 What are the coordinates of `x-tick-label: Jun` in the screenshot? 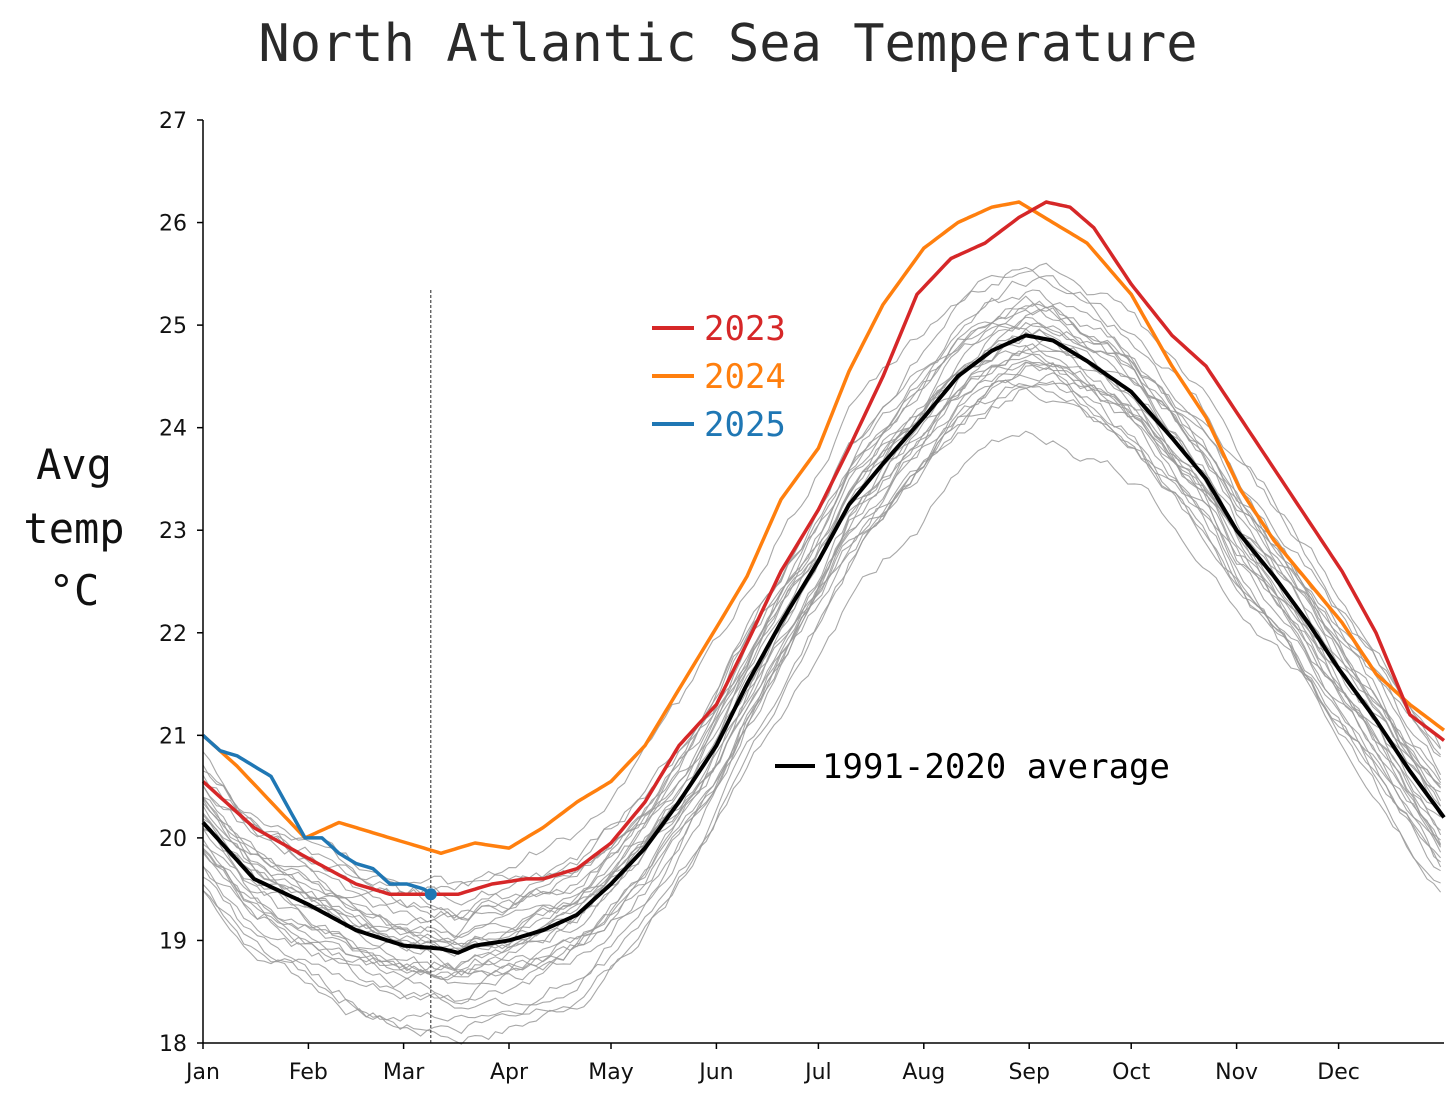 It's located at (715, 1072).